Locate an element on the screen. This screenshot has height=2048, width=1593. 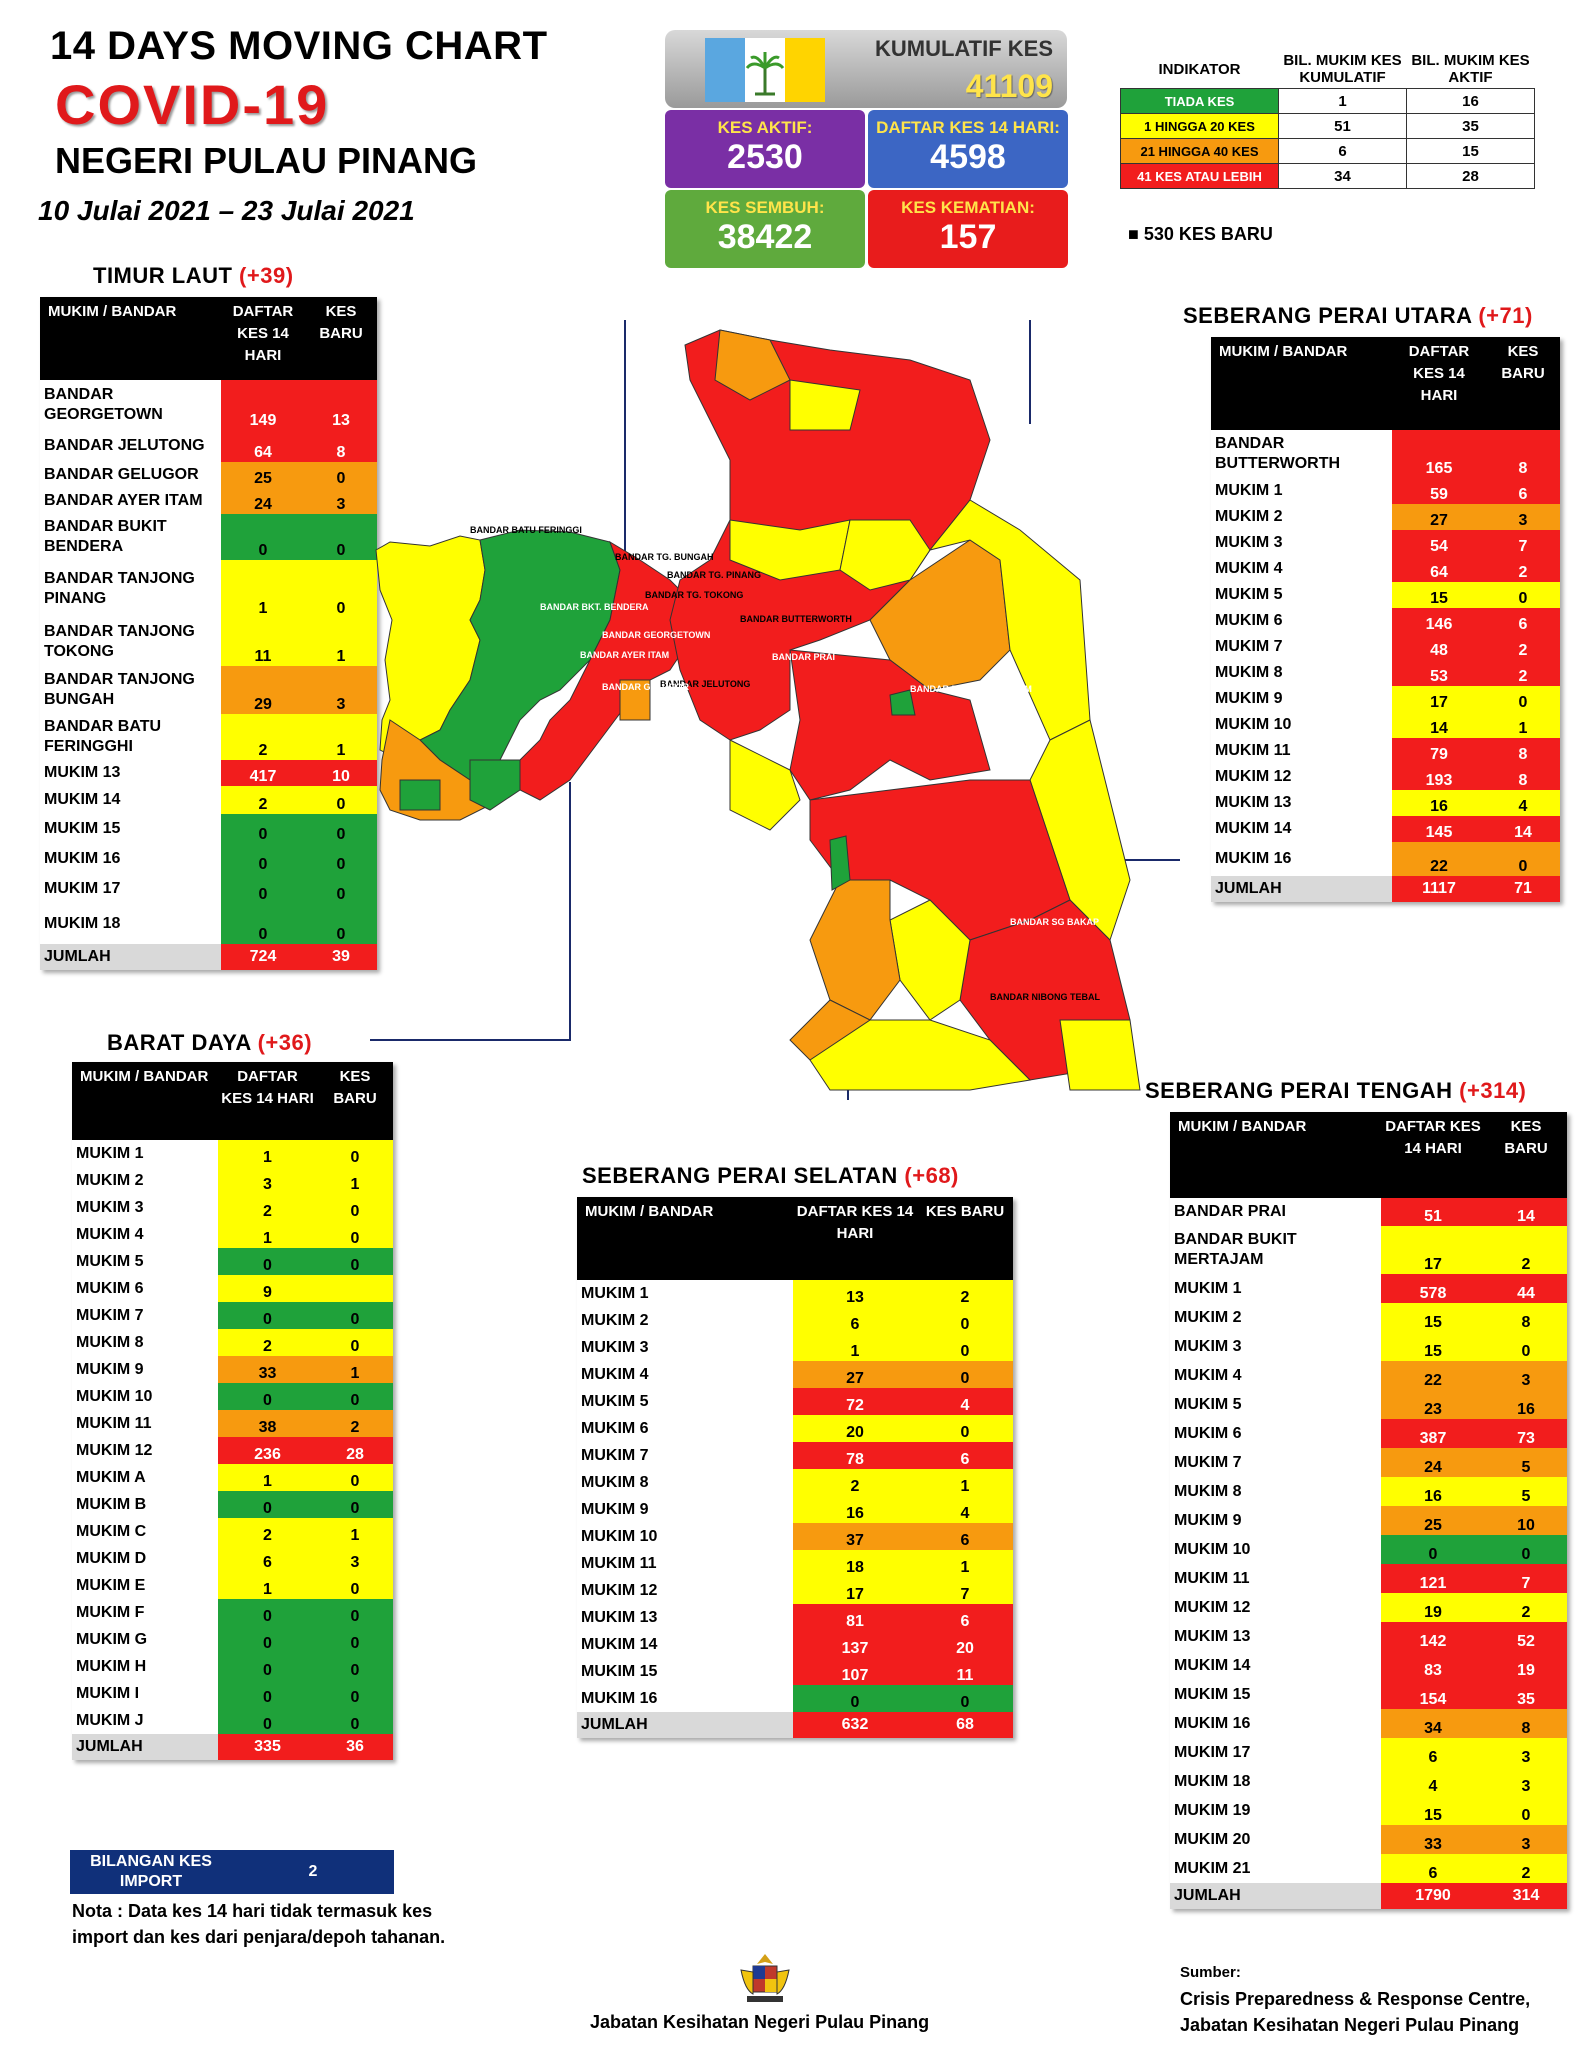
row-name: MUKIM A is located at coordinates (145, 1477).